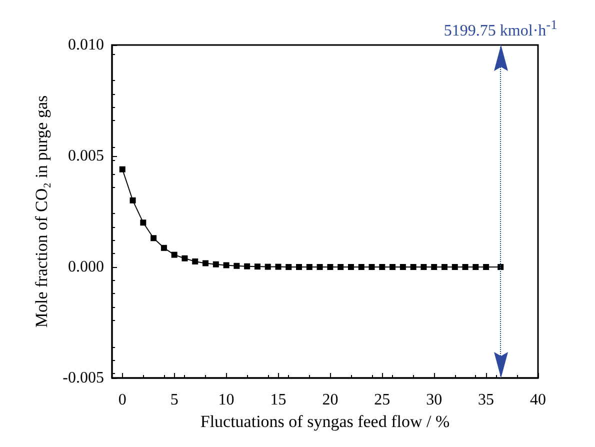 The height and width of the screenshot is (447, 595). What do you see at coordinates (86, 156) in the screenshot?
I see `y-tick-label: 0.005` at bounding box center [86, 156].